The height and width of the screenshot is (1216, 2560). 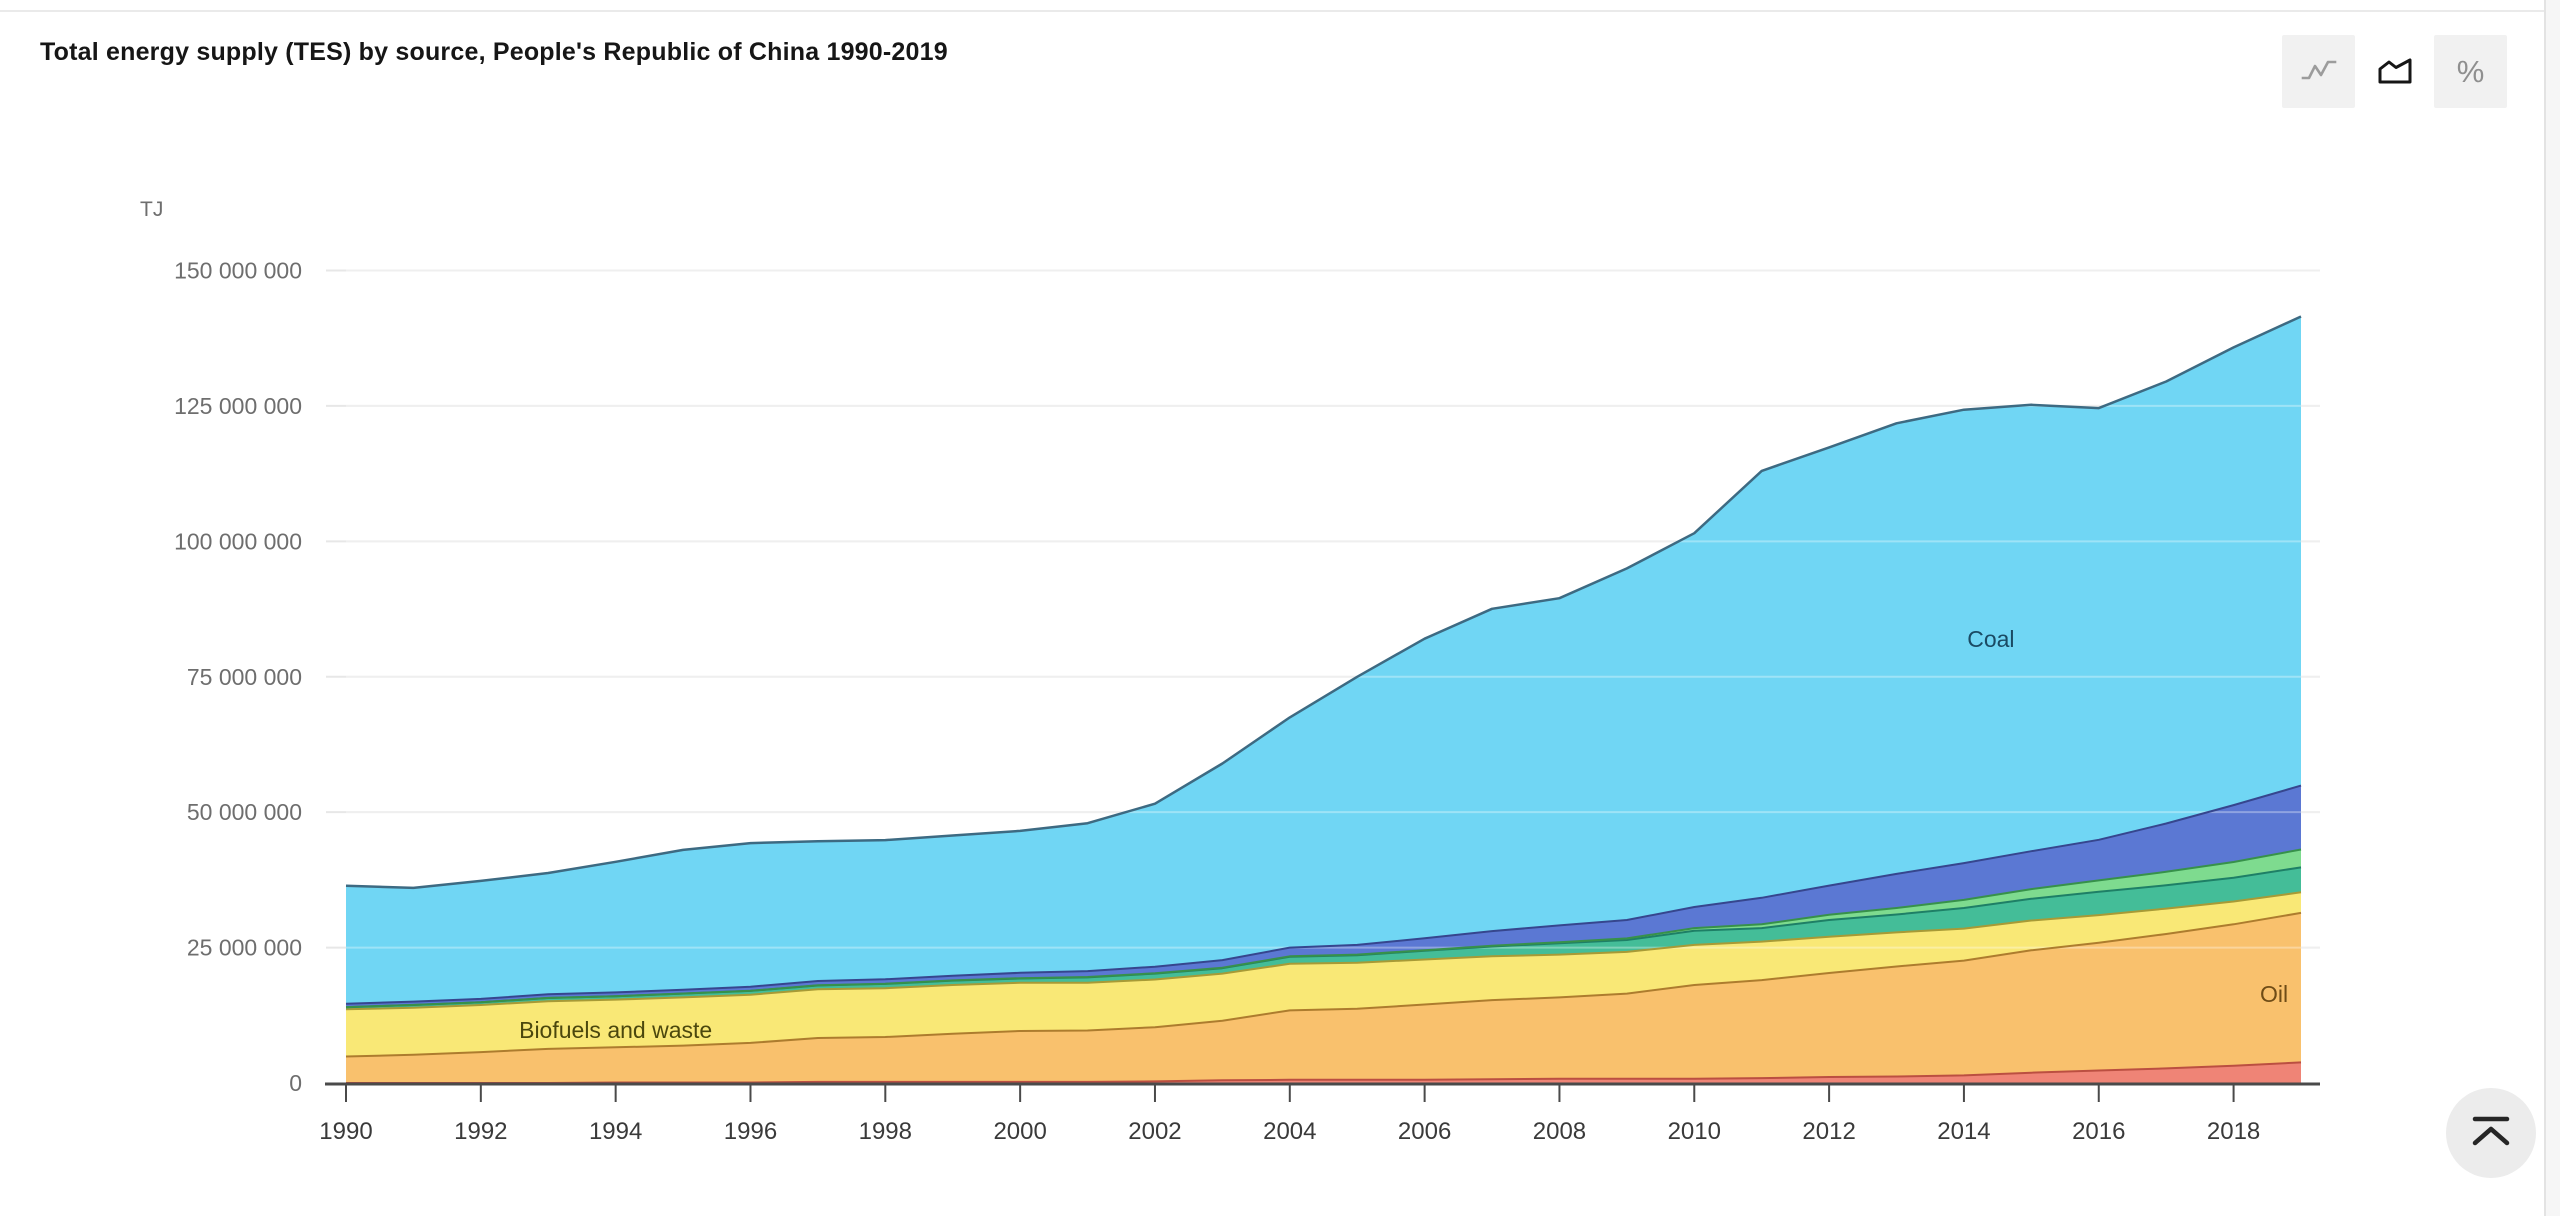 I want to click on y-tick-label: 150 000 000, so click(x=238, y=271).